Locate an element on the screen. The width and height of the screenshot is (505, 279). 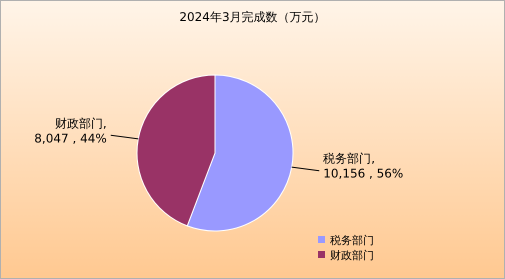
chart-title: 2024年3月完成数（万元） is located at coordinates (252, 17).